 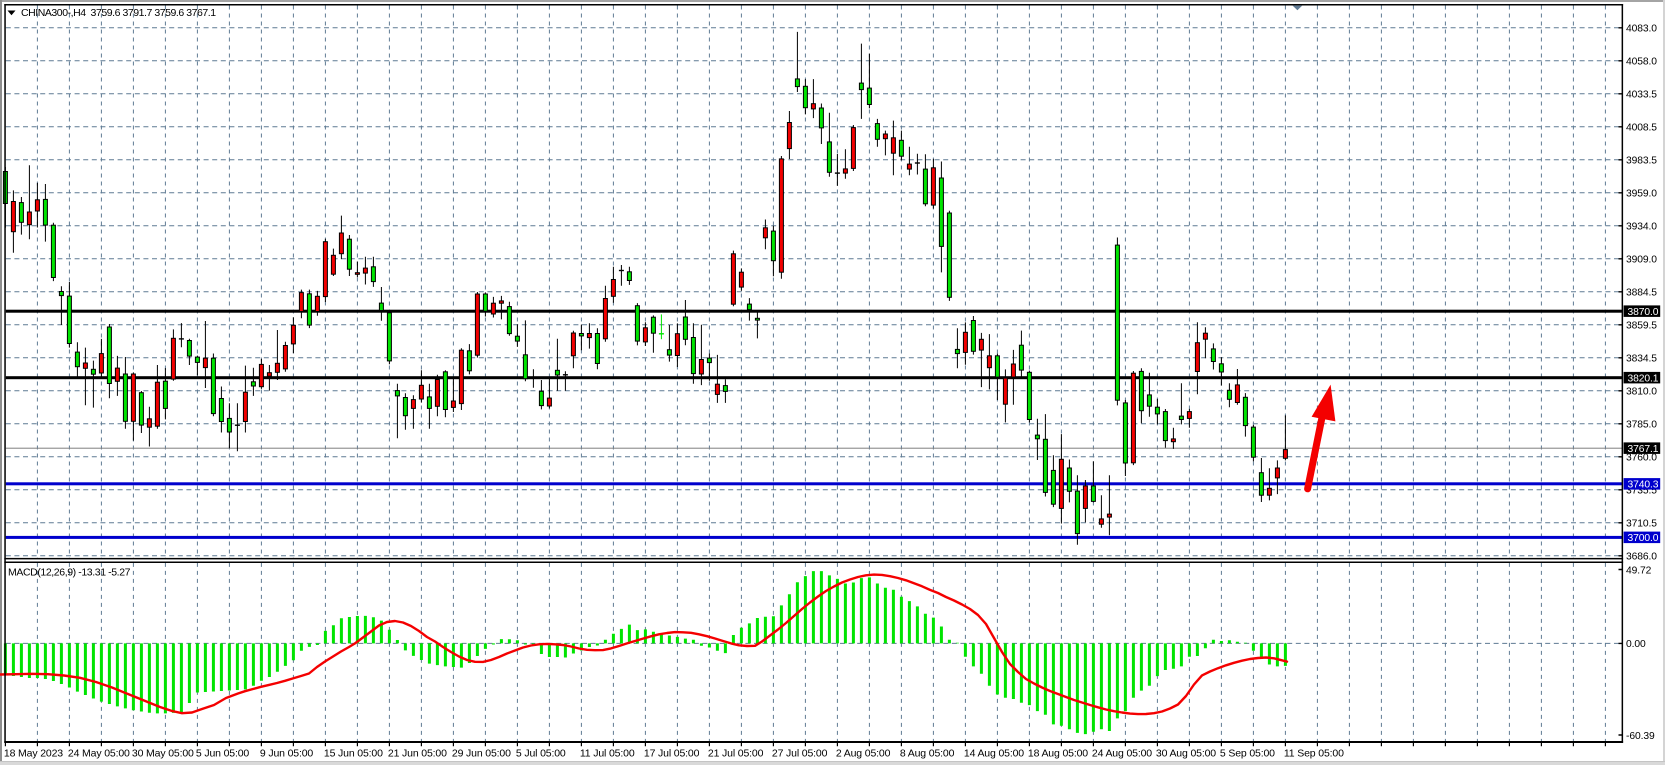 I want to click on svg-text: 5 Jun 05:00, so click(x=223, y=754).